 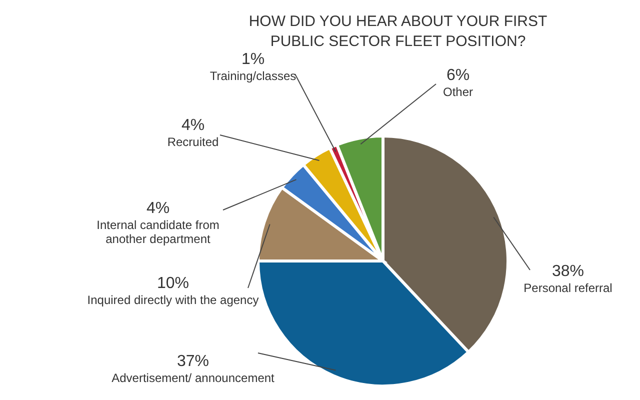 I want to click on data-label: 6%, so click(x=458, y=75).